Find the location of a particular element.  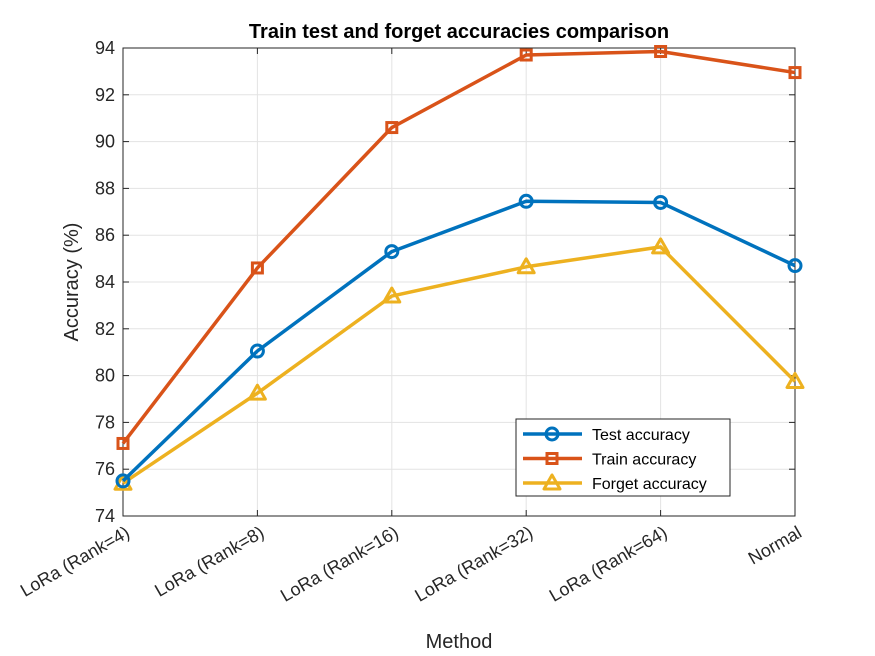

y-tick-label: 94 is located at coordinates (105, 48).